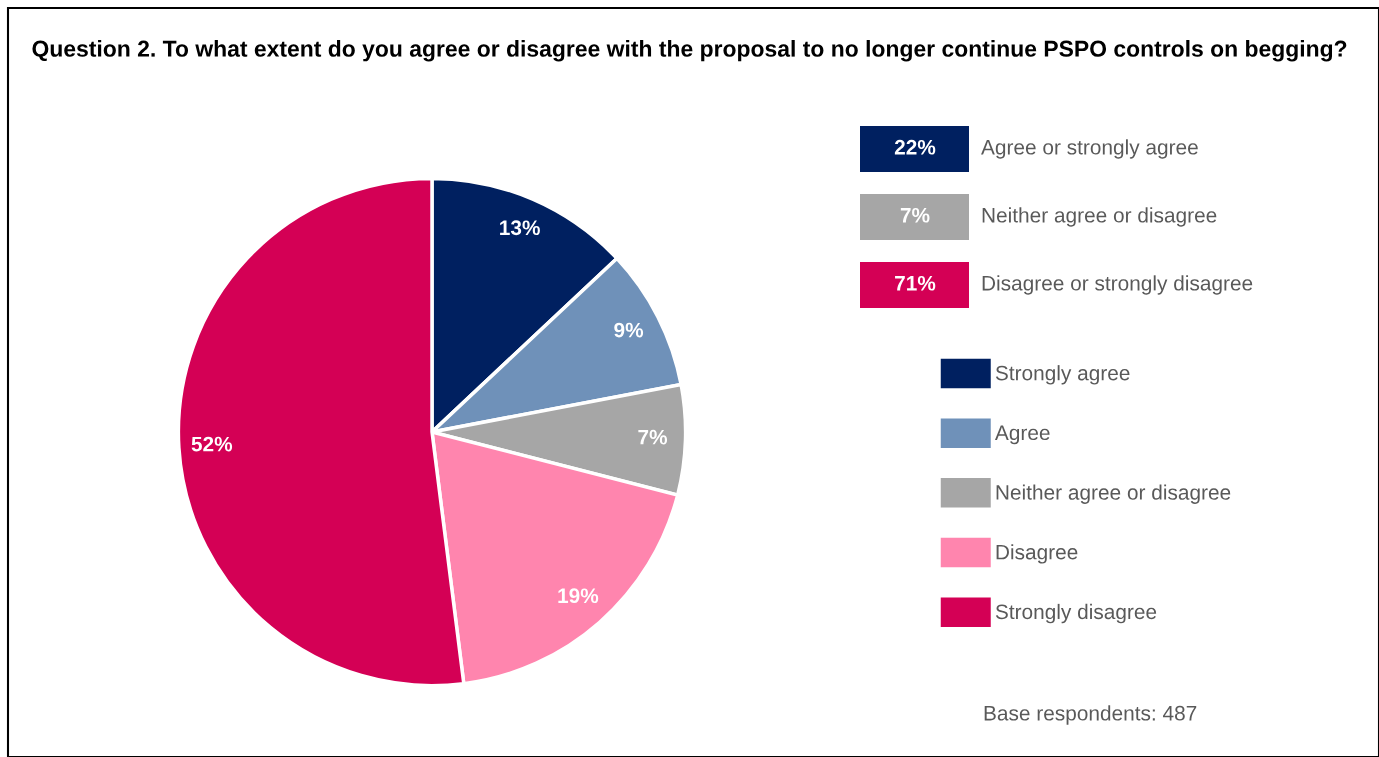 The image size is (1379, 757). I want to click on text: 22%, so click(915, 147).